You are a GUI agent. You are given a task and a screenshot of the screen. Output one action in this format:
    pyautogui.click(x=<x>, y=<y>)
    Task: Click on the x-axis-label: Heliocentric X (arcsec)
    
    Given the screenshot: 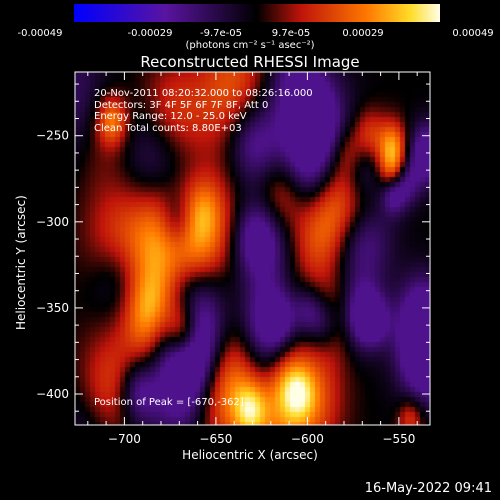 What is the action you would take?
    pyautogui.click(x=250, y=455)
    